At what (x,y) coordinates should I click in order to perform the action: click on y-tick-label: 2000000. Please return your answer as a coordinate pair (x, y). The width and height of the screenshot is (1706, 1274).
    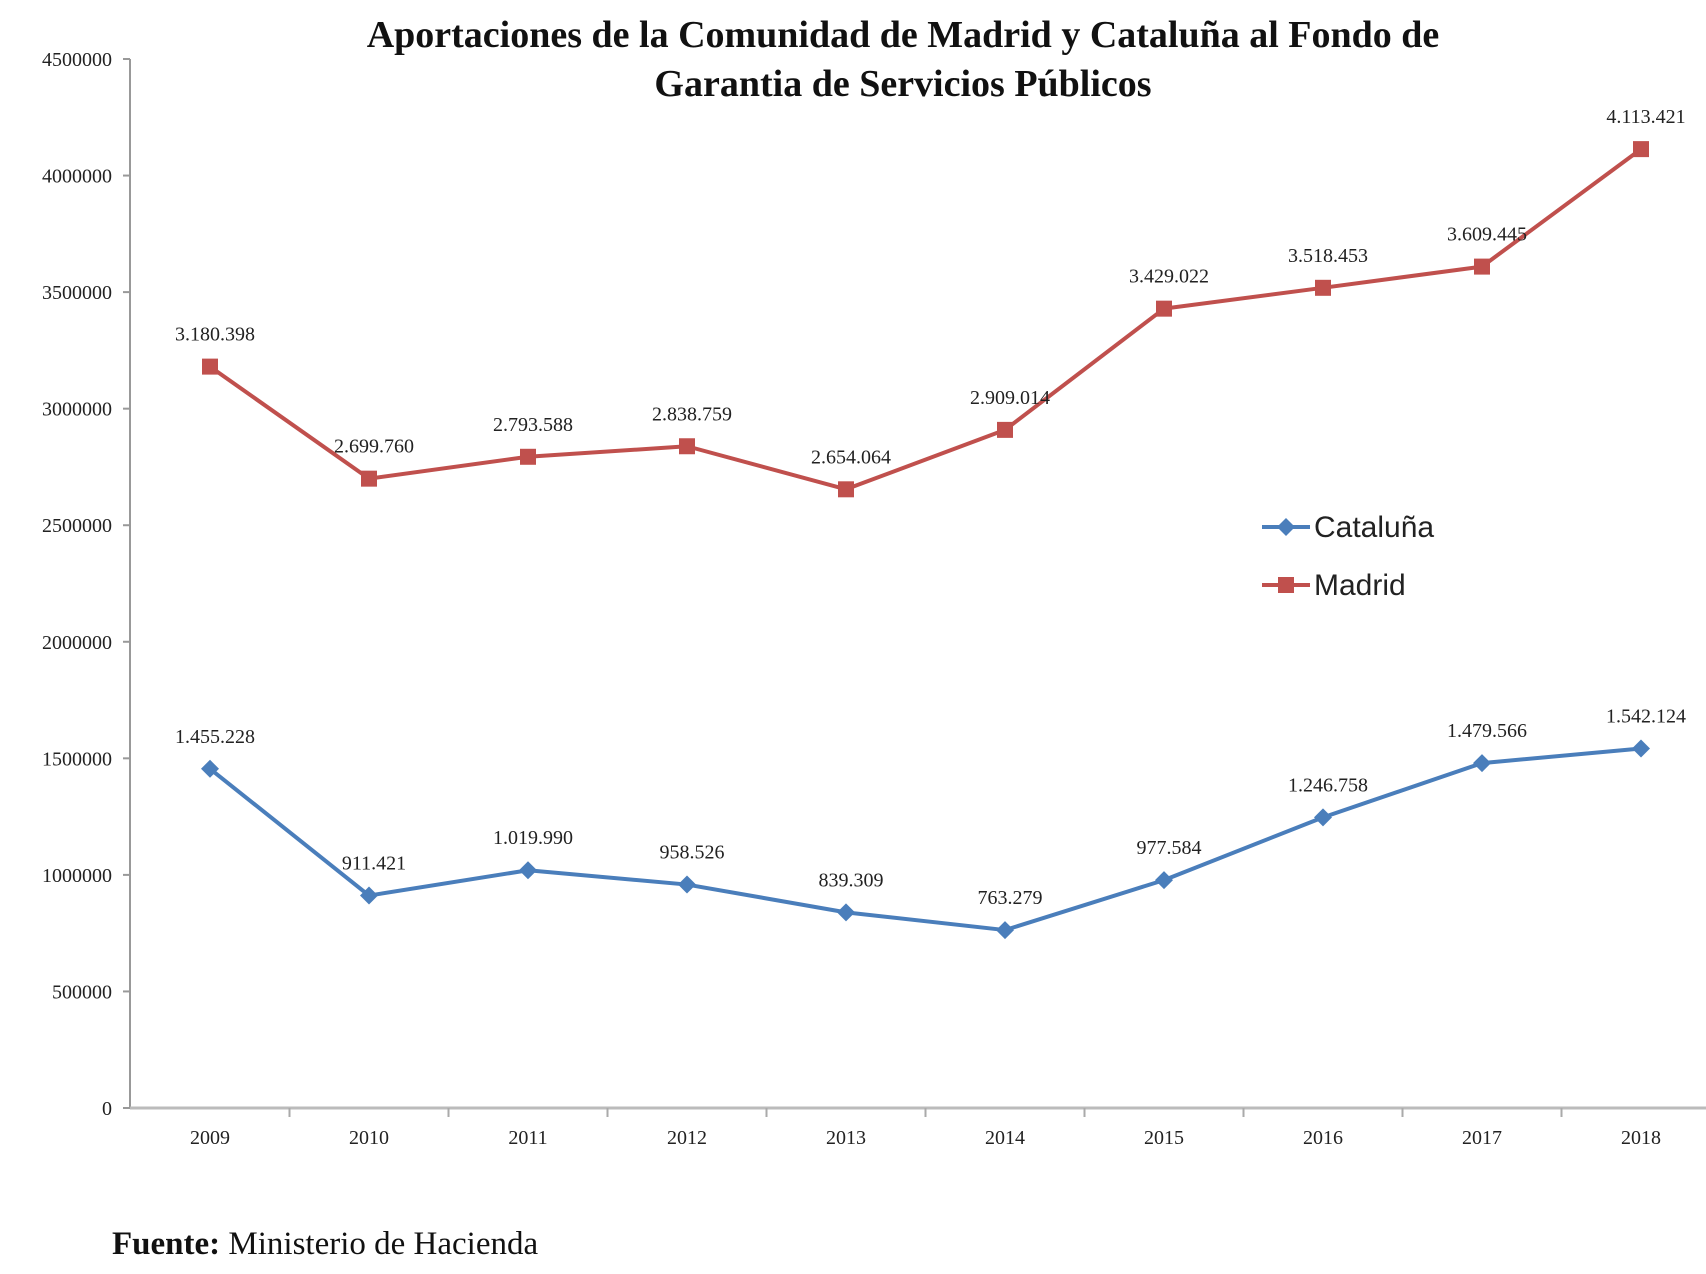
    Looking at the image, I should click on (77, 643).